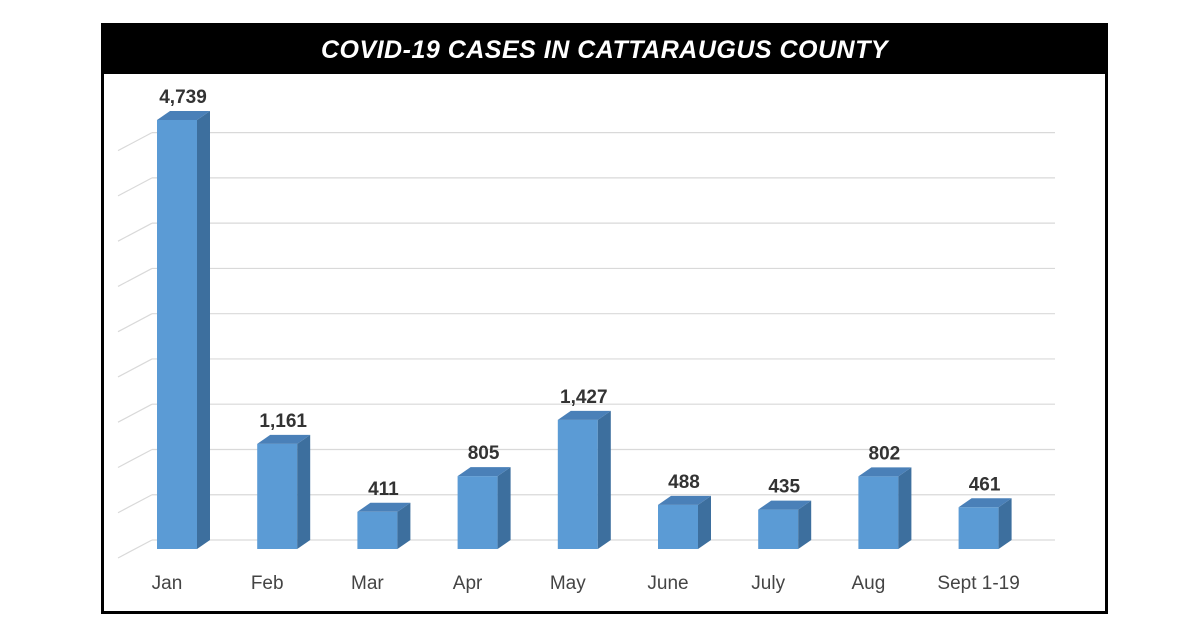 The height and width of the screenshot is (630, 1200). I want to click on title-band: COVID-19 CASES IN CATTARAUGUS COUNTY, so click(604, 50).